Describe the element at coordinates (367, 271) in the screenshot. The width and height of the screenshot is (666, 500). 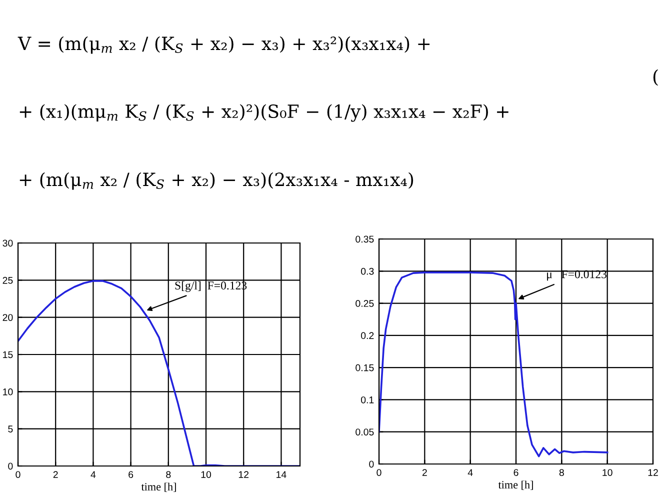
I see `y-tick-label: 0.3` at that location.